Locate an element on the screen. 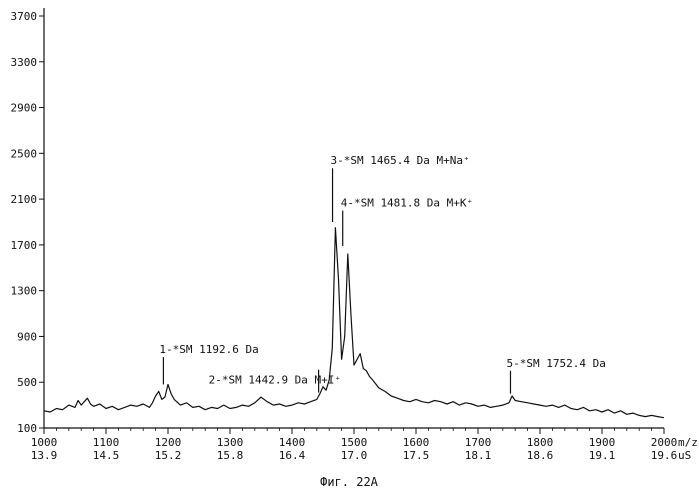 This screenshot has width=699, height=490. y-tick-label: 900 is located at coordinates (27, 336).